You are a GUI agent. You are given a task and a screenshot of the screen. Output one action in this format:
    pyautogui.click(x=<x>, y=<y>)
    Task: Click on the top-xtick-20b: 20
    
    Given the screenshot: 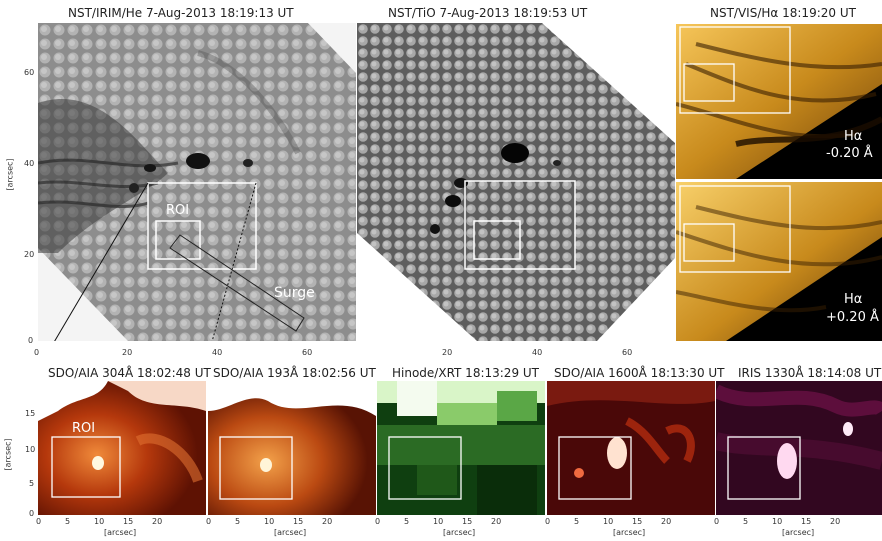 What is the action you would take?
    pyautogui.click(x=447, y=352)
    